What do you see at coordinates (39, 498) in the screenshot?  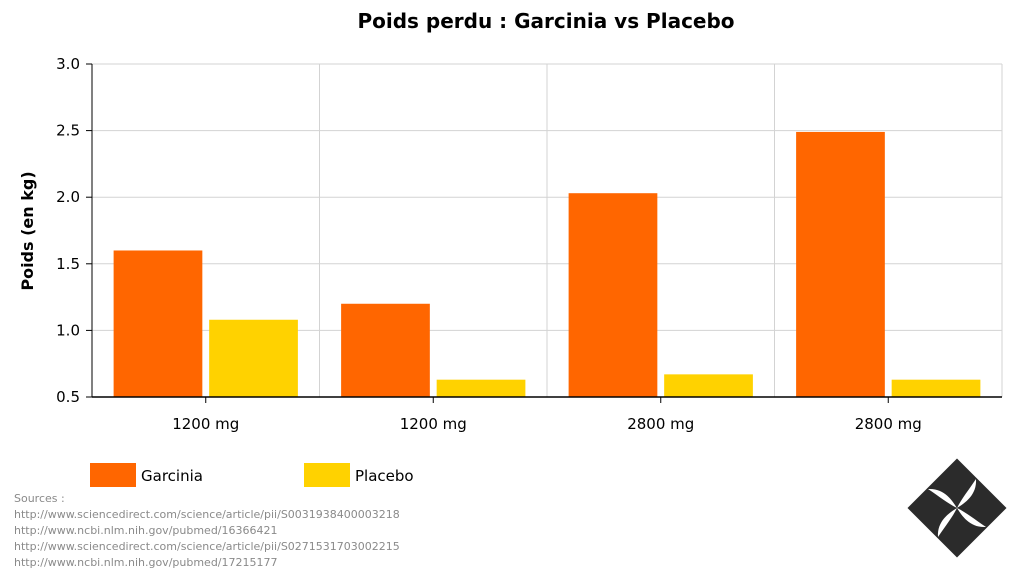 I see `sources-heading: Sources :` at bounding box center [39, 498].